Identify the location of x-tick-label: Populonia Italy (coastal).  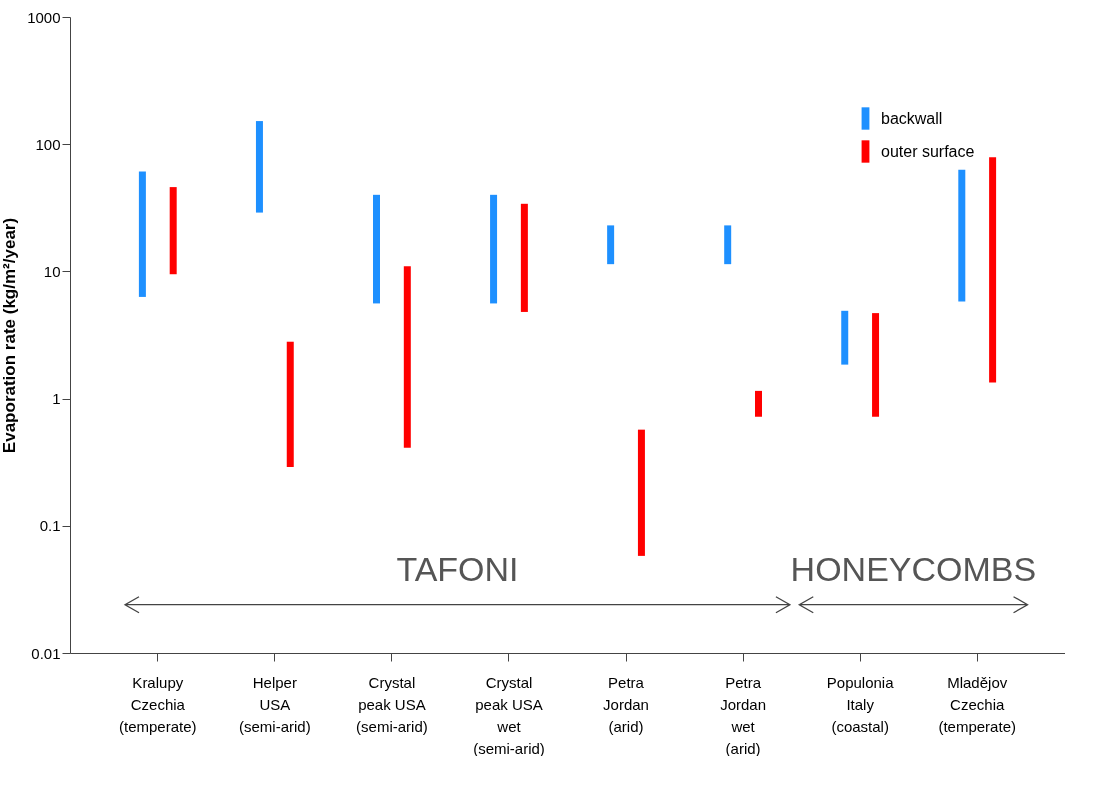
(860, 704).